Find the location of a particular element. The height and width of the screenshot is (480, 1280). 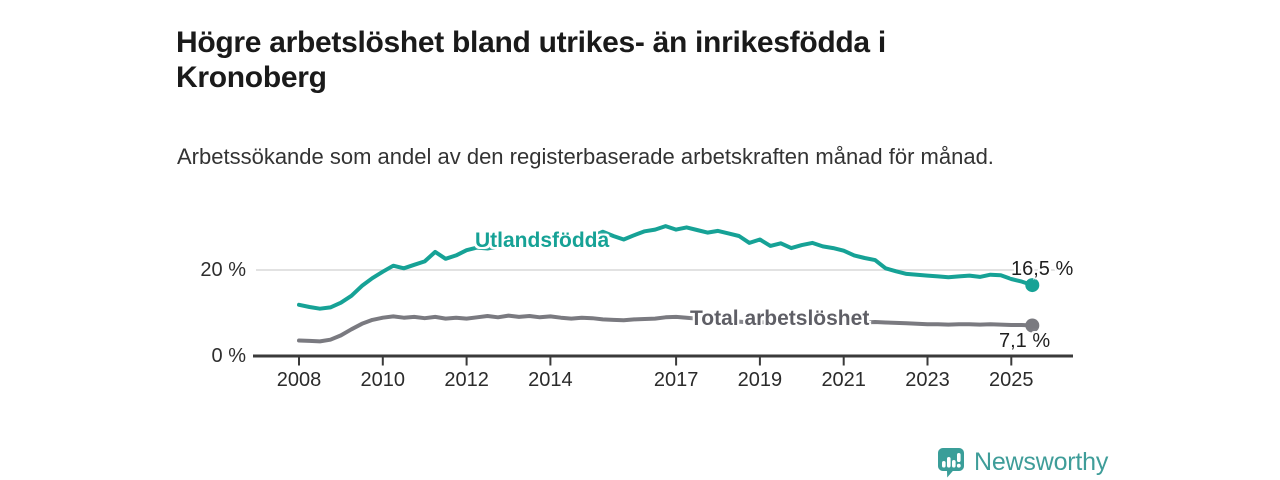

x-axis-tick-label-2019: 2019 is located at coordinates (760, 380).